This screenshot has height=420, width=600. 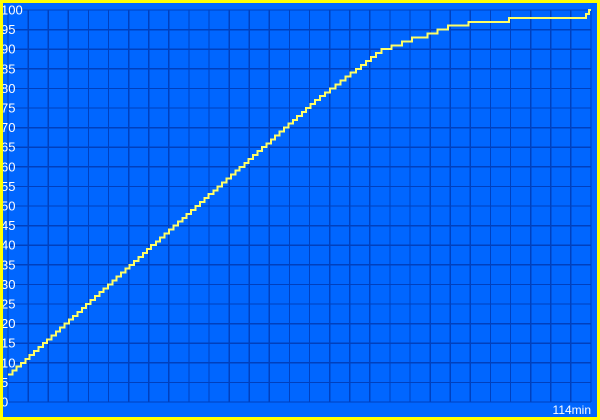 What do you see at coordinates (8, 29) in the screenshot?
I see `y-axis-tick-label: 95` at bounding box center [8, 29].